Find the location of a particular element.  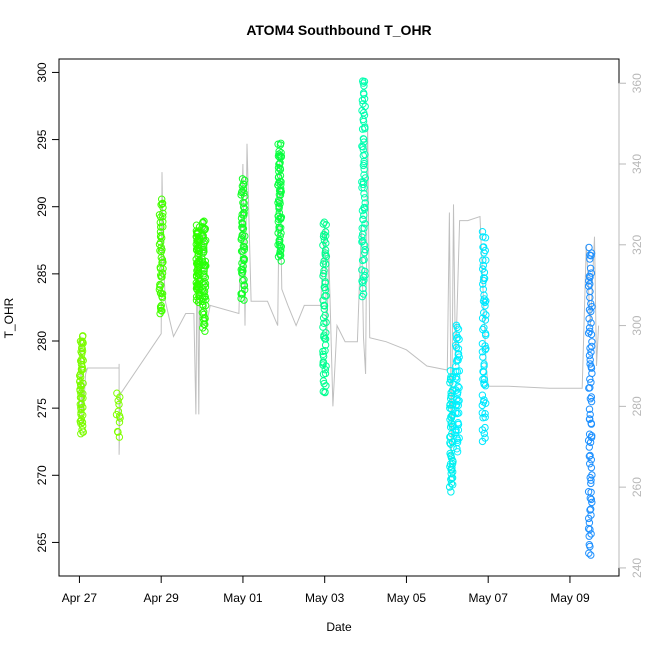

x-tick-label: May 01 is located at coordinates (243, 598).